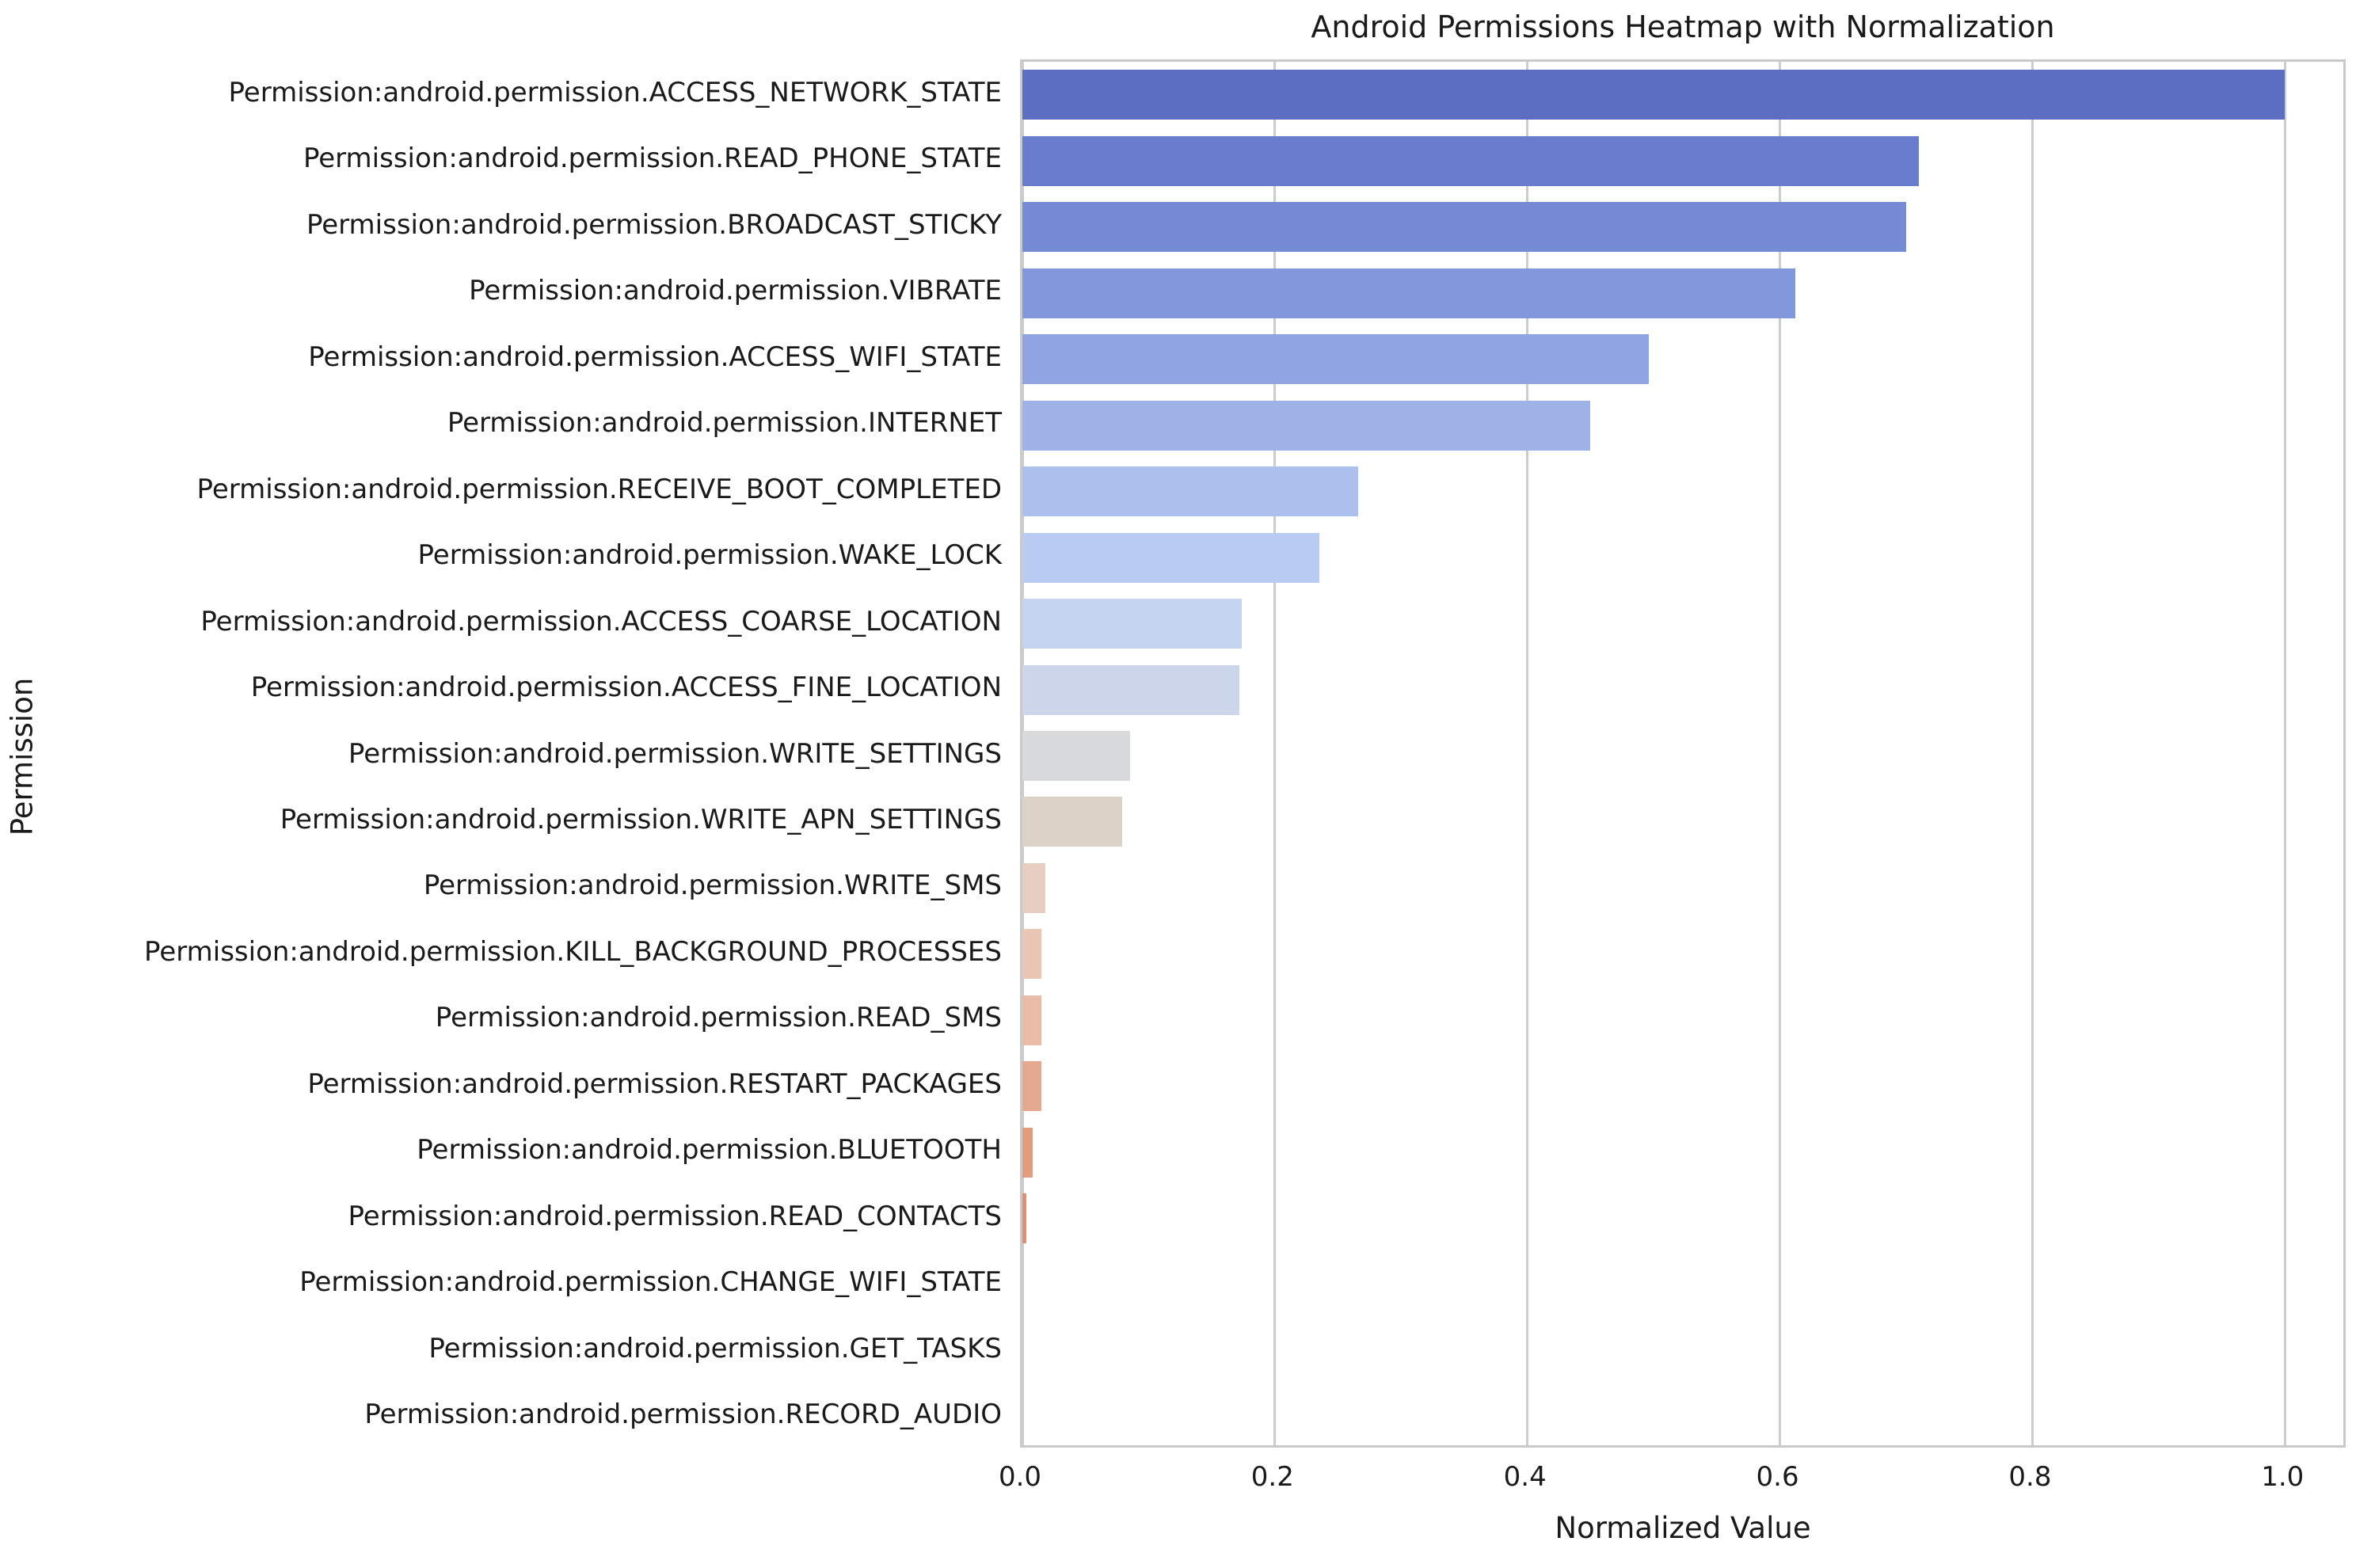  What do you see at coordinates (1033, 888) in the screenshot?
I see `bar-WRITE_SMS` at bounding box center [1033, 888].